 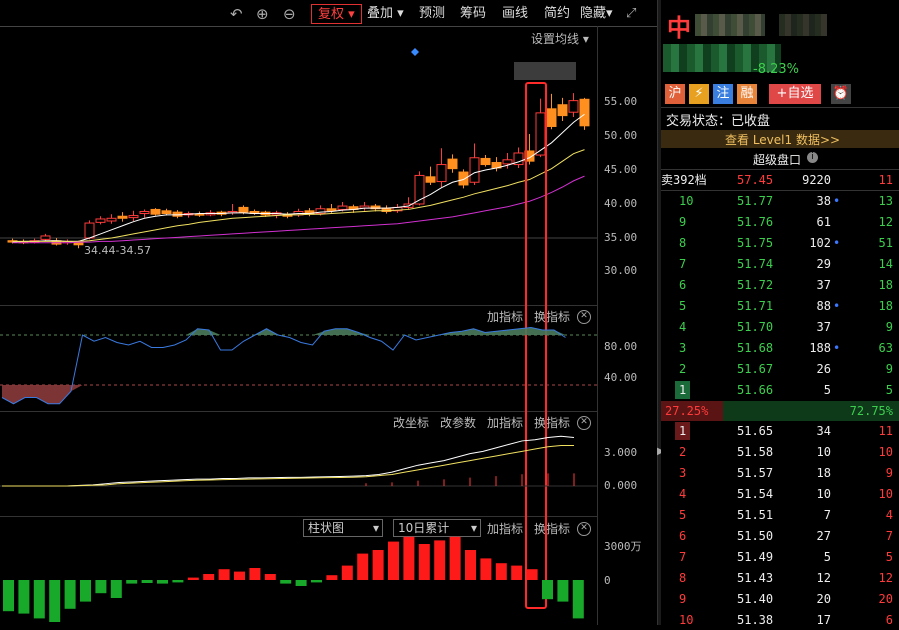 I want to click on bid-row: 9 51.40 20 20, so click(x=780, y=599).